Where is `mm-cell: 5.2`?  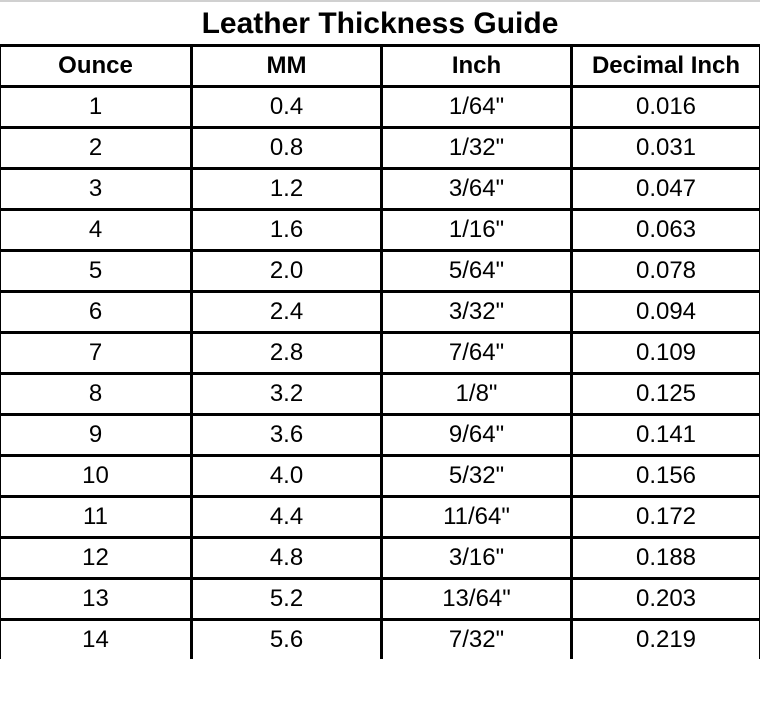
mm-cell: 5.2 is located at coordinates (286, 599).